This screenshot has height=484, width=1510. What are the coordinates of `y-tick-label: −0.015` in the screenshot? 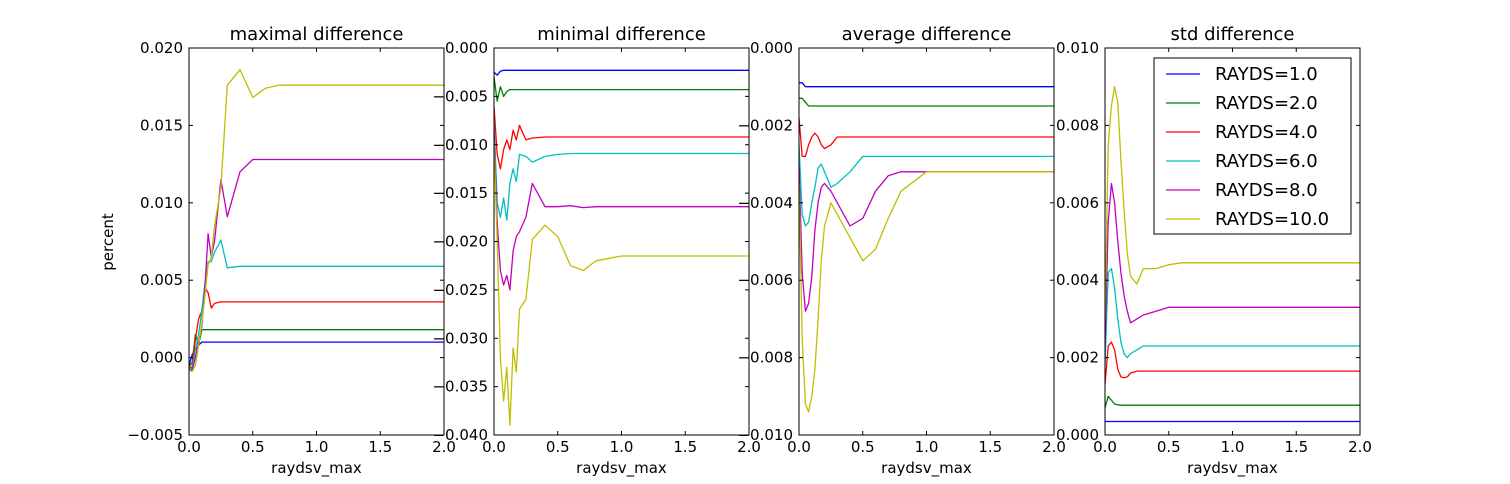 It's located at (460, 193).